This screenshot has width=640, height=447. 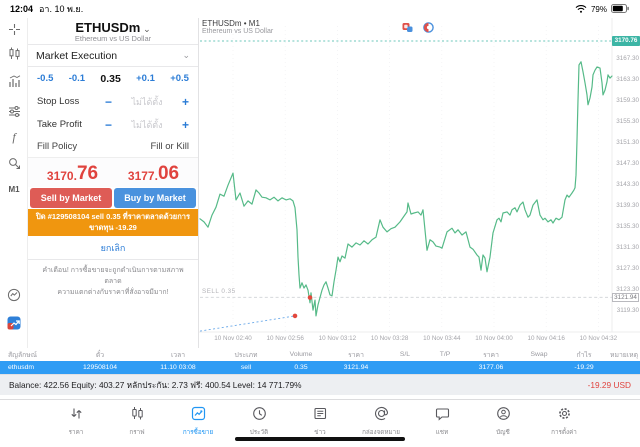 What do you see at coordinates (100, 355) in the screenshot?
I see `col-ticket: ตั๋ว` at bounding box center [100, 355].